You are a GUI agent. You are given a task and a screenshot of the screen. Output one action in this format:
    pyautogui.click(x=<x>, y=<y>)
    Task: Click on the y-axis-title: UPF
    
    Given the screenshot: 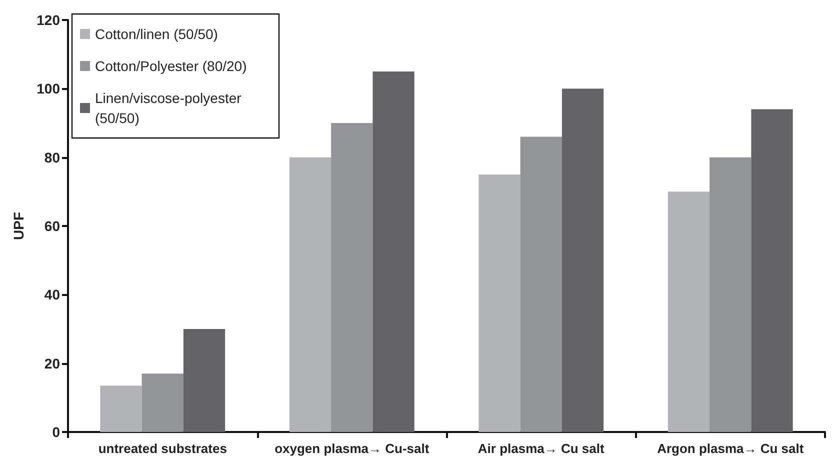 What is the action you would take?
    pyautogui.click(x=18, y=226)
    